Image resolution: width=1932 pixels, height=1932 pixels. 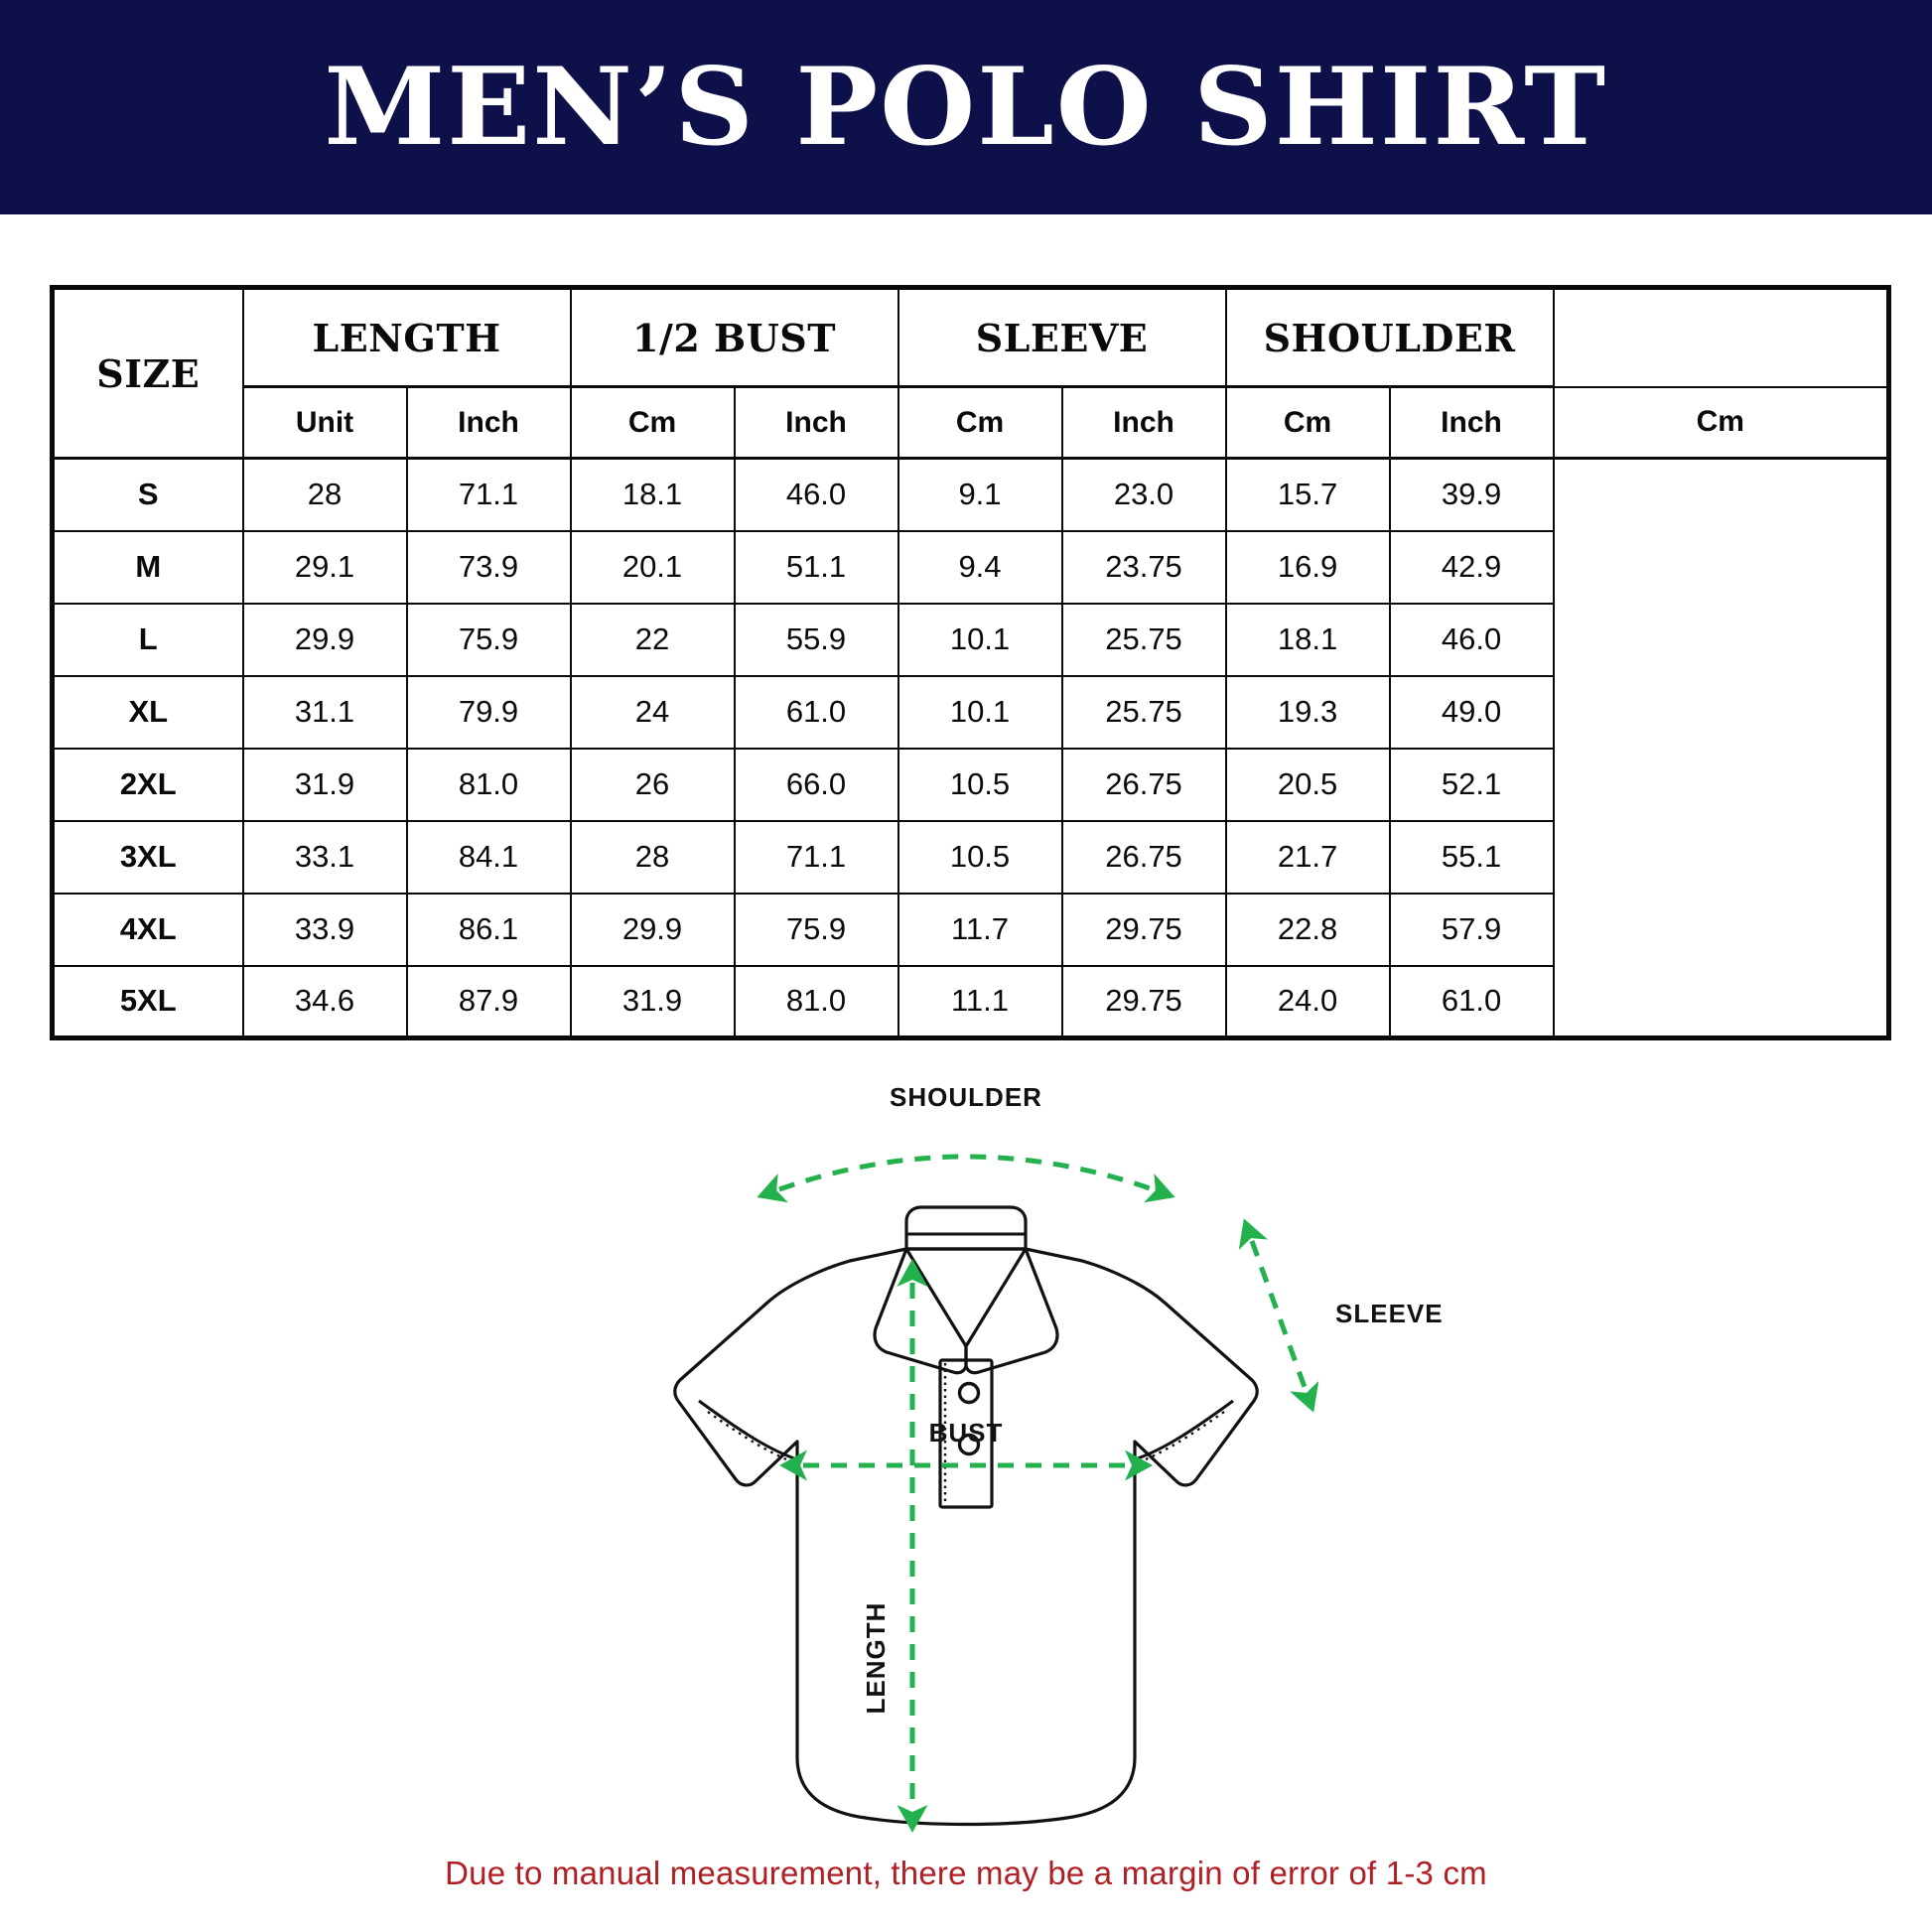 What do you see at coordinates (148, 639) in the screenshot?
I see `size-label-cell: L` at bounding box center [148, 639].